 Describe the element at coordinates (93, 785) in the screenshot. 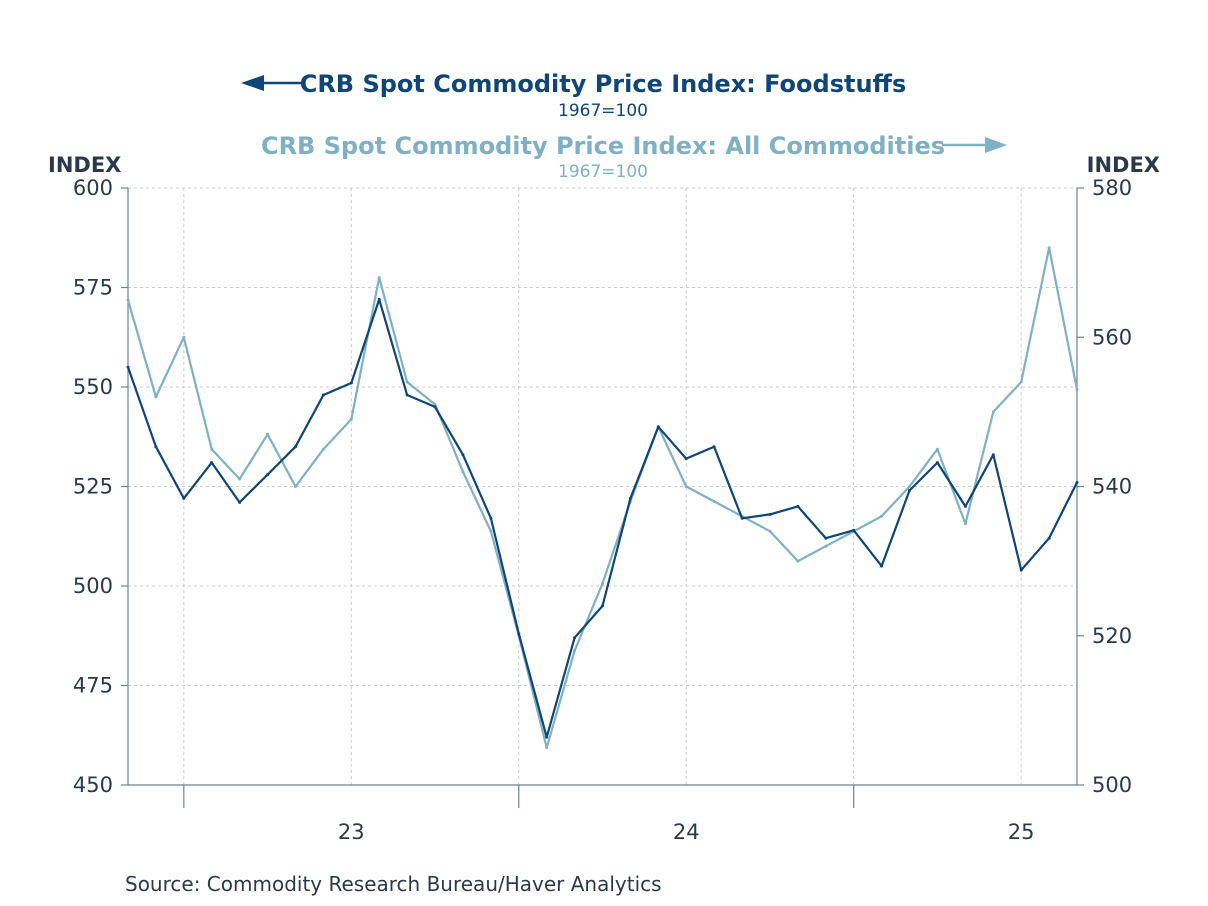

I see `left-tick-label: 450` at that location.